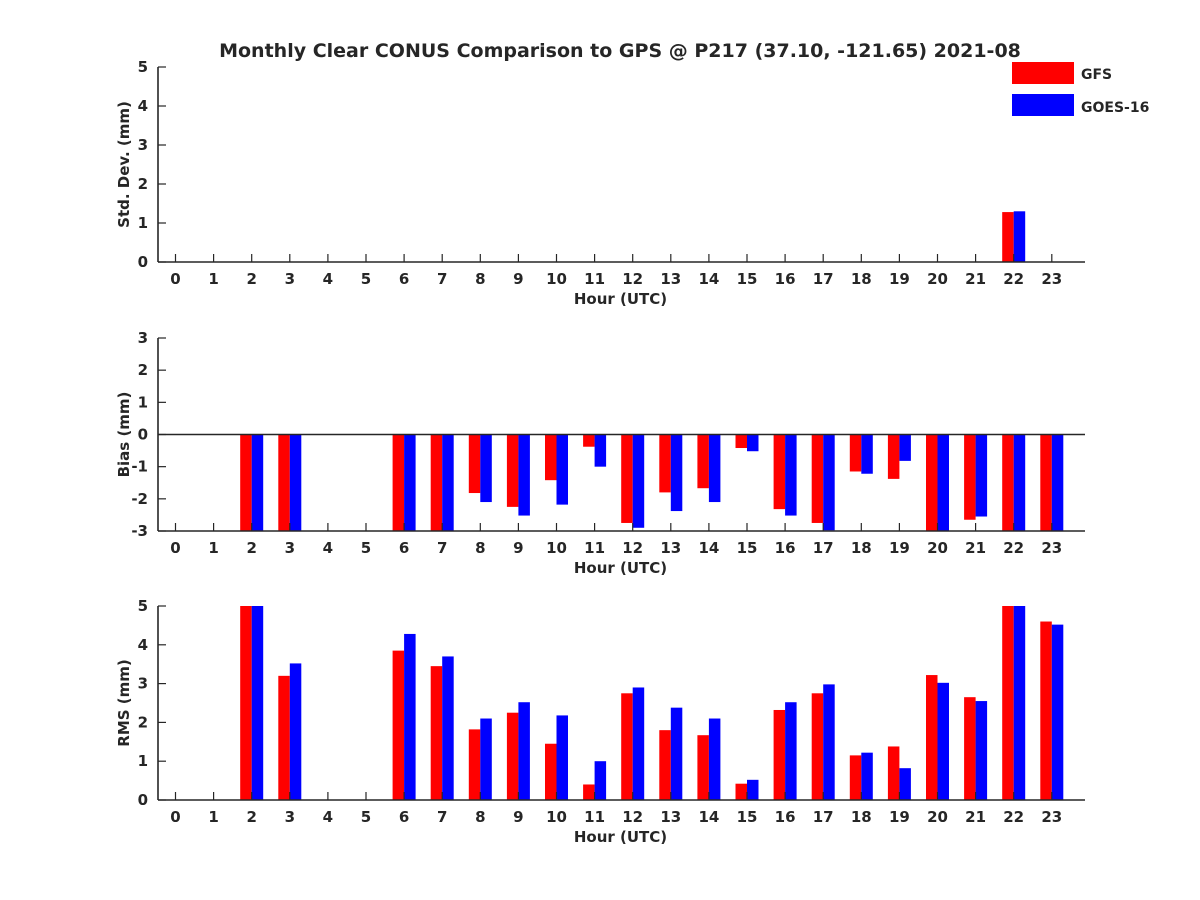  I want to click on x-tick-label-rms-19: 19, so click(899, 817).